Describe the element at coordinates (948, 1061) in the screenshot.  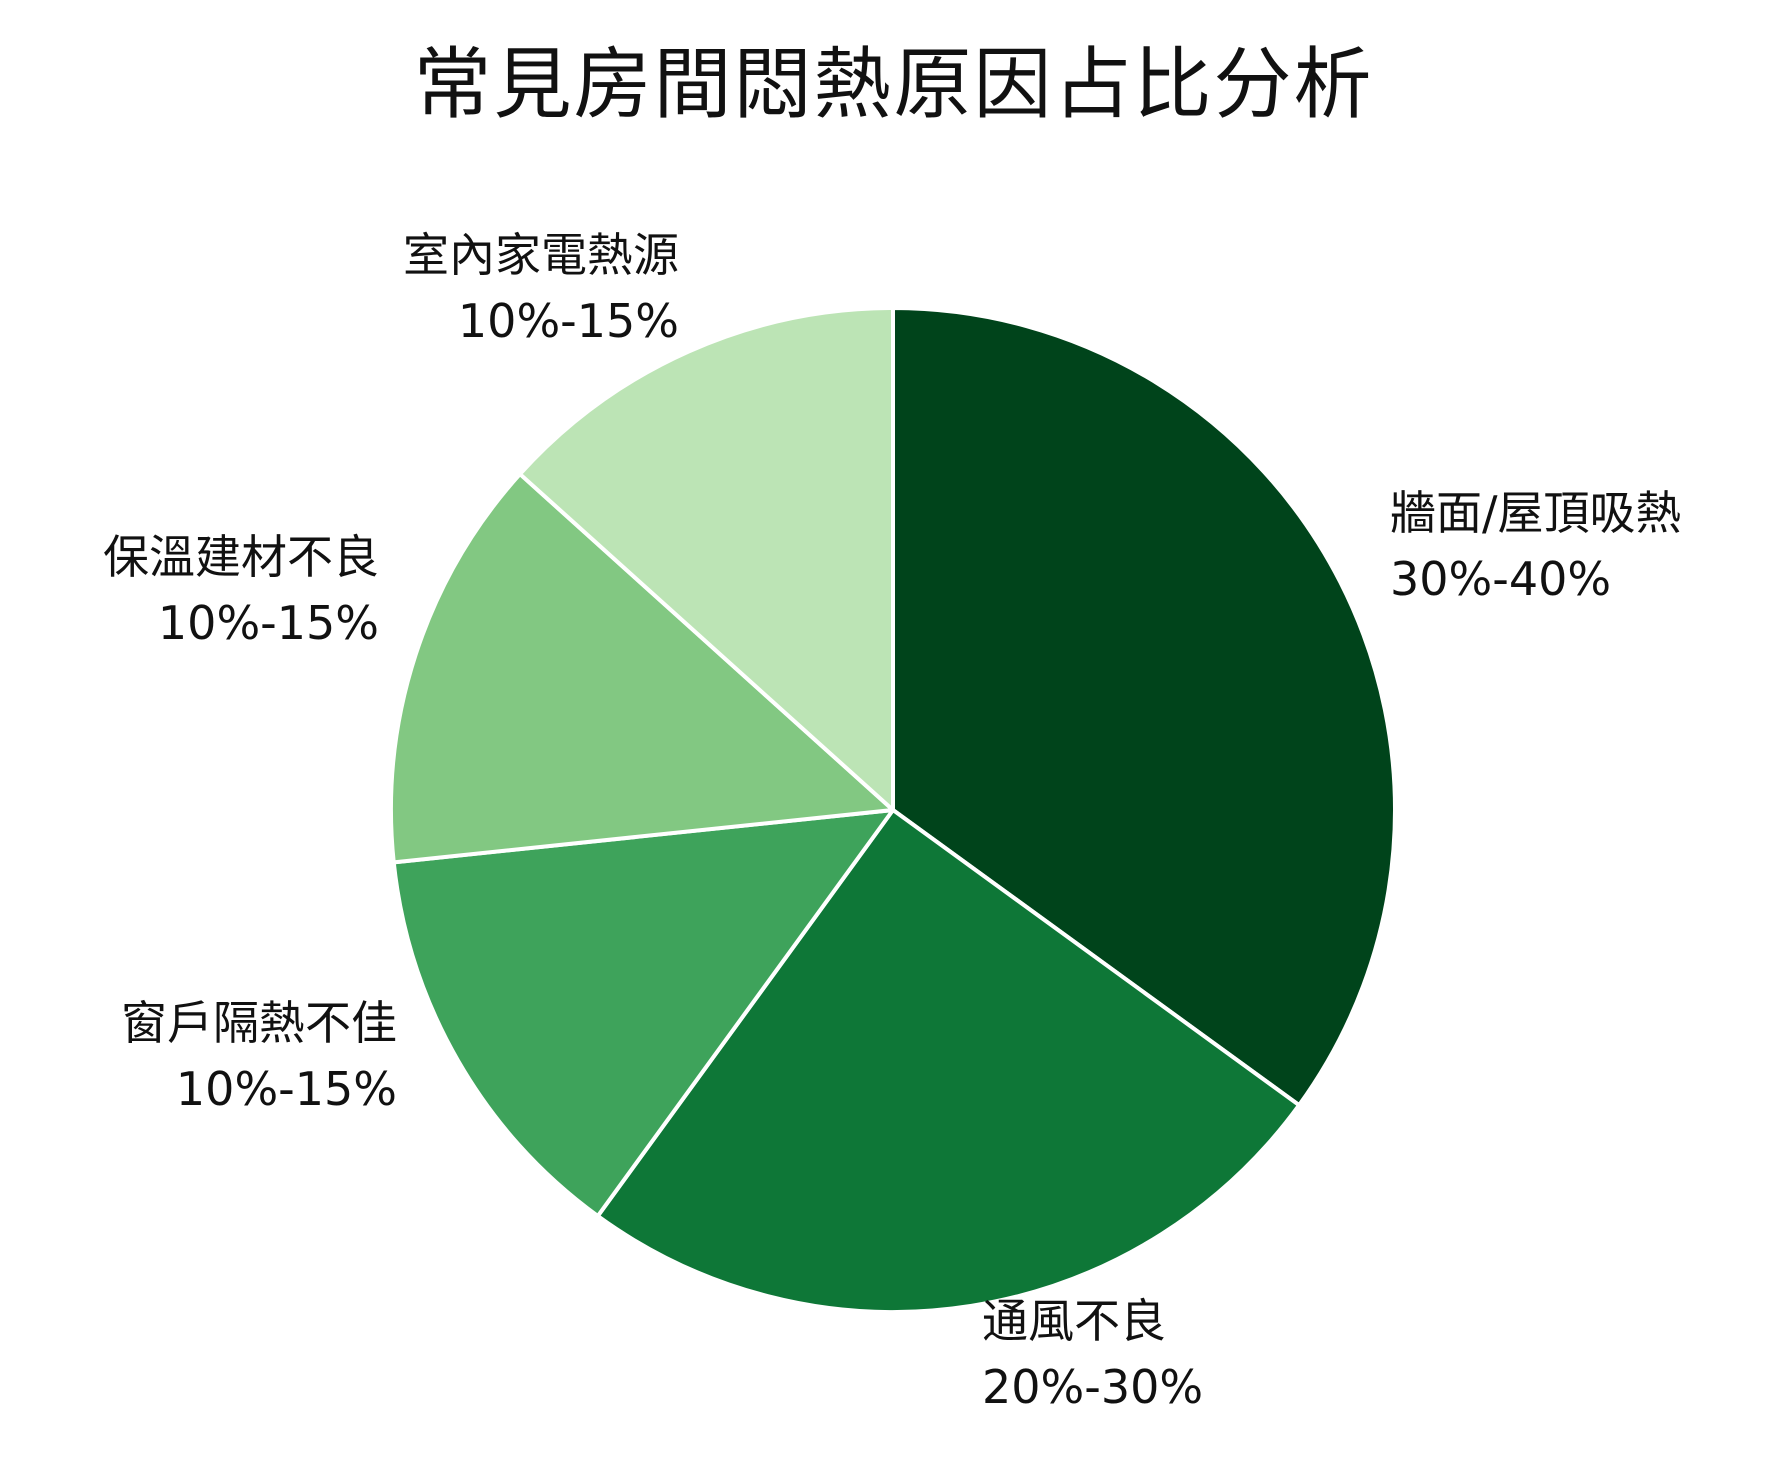
I see `slice-ventilation` at that location.